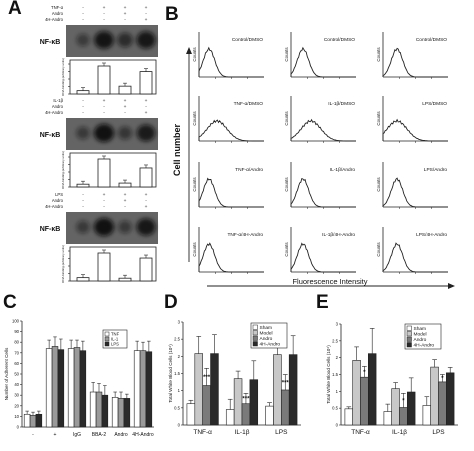 The height and width of the screenshot is (451, 474). Describe the element at coordinates (179, 390) in the screenshot. I see `d-ytick-label: 1` at that location.